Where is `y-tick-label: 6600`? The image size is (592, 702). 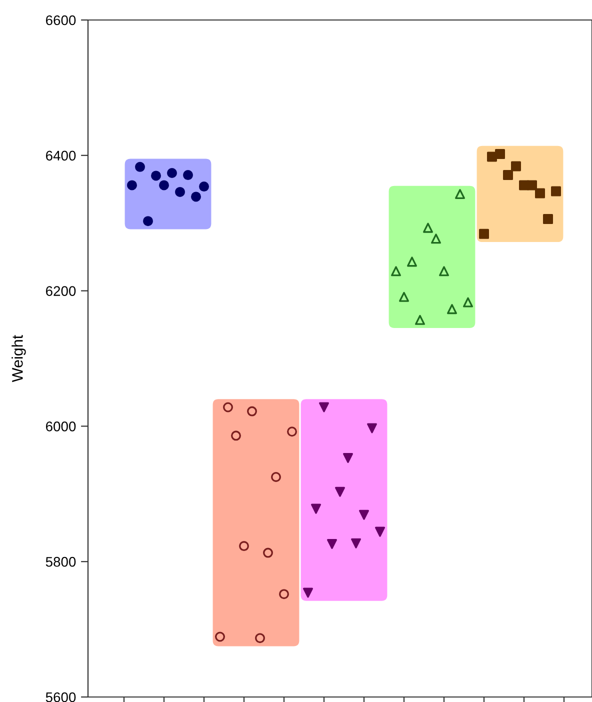 y-tick-label: 6600 is located at coordinates (61, 20).